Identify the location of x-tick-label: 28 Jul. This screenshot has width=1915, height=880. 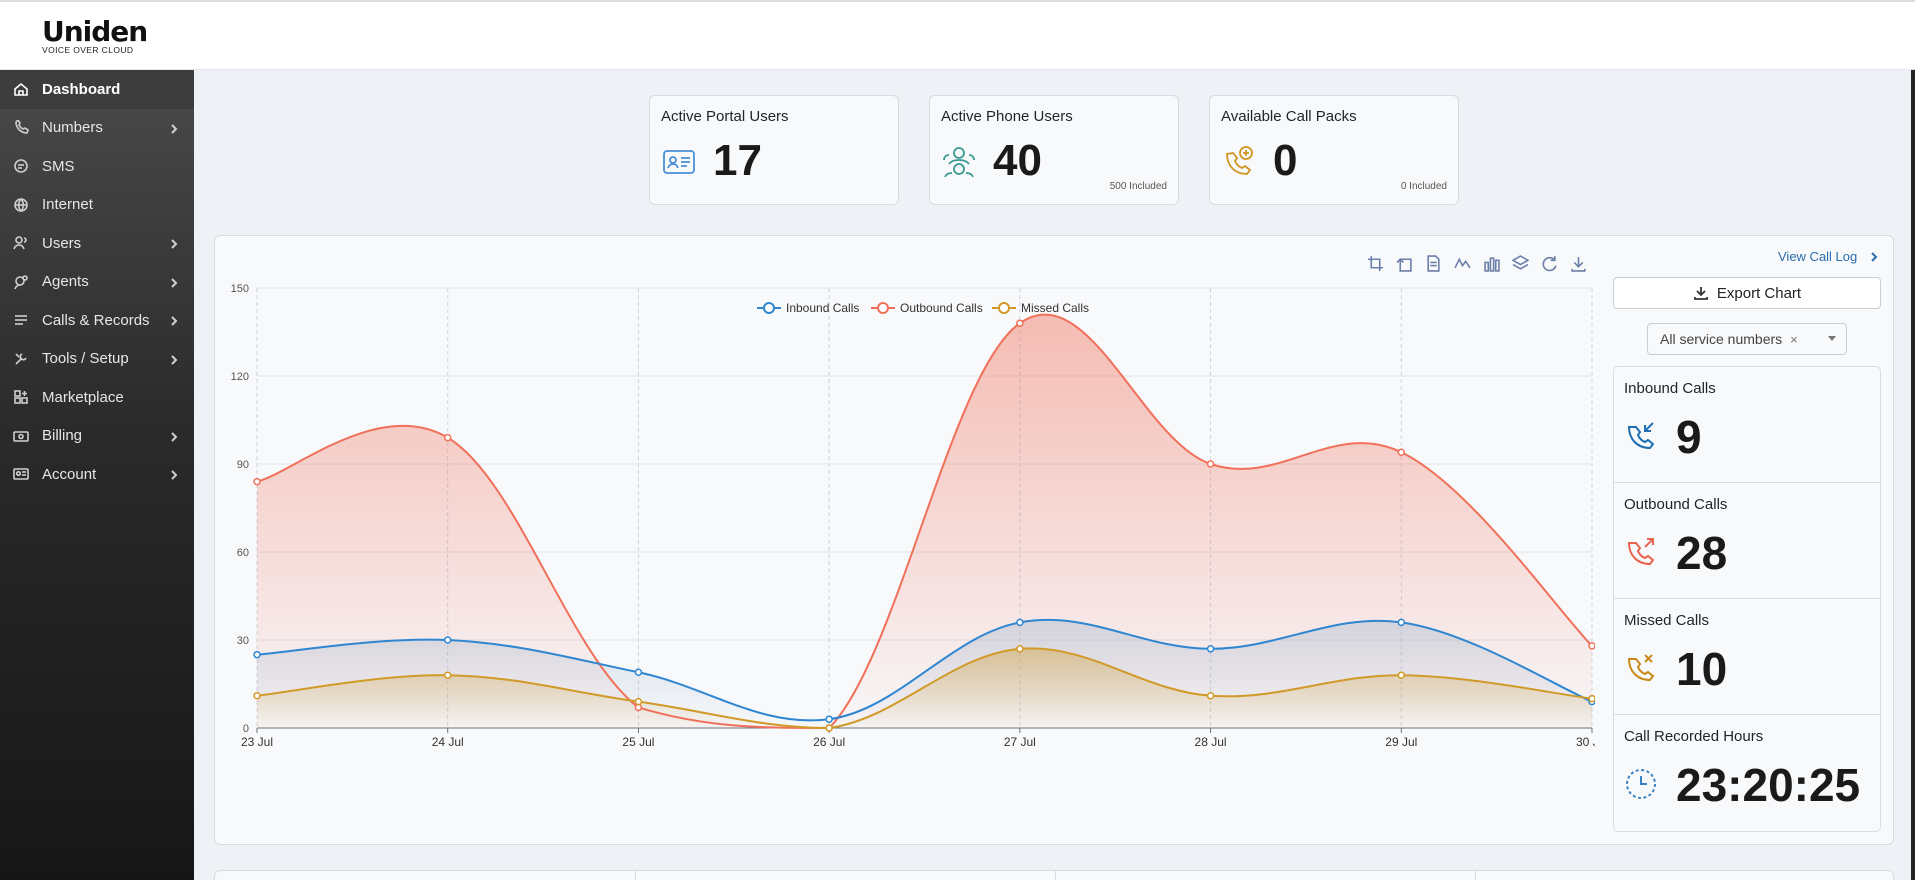
(1211, 742).